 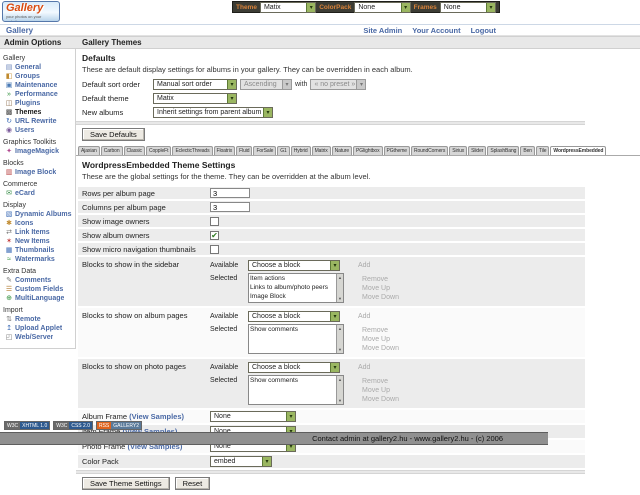 What do you see at coordinates (458, 150) in the screenshot?
I see `tab-siriux: Siriux` at bounding box center [458, 150].